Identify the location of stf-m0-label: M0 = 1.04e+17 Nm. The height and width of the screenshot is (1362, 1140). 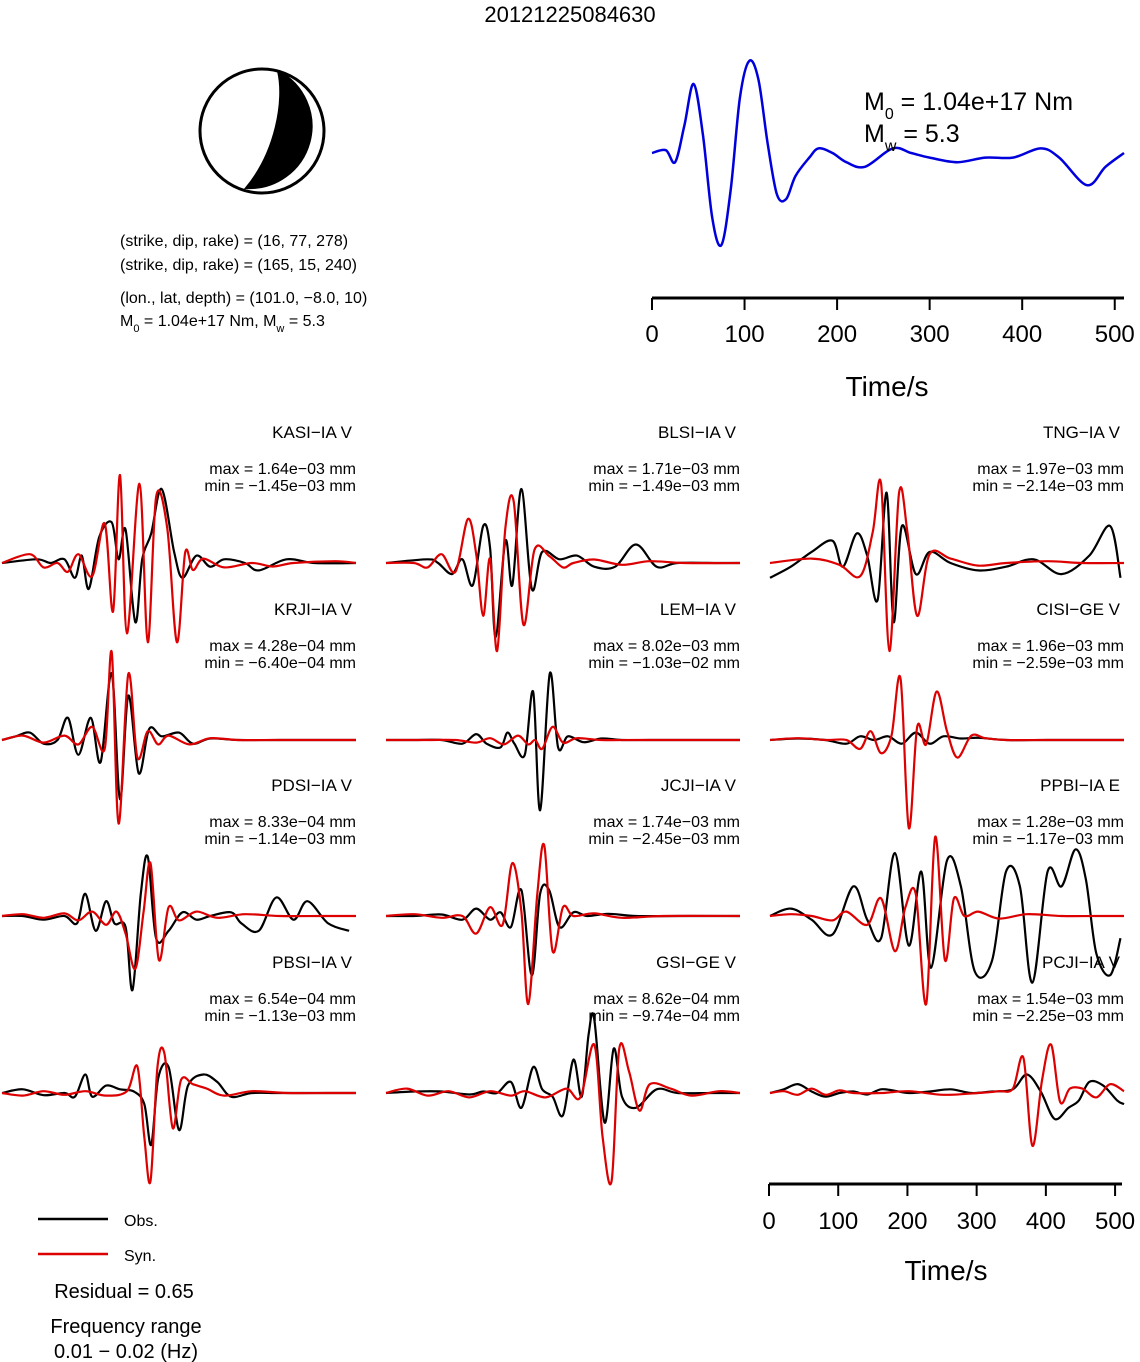
(968, 105).